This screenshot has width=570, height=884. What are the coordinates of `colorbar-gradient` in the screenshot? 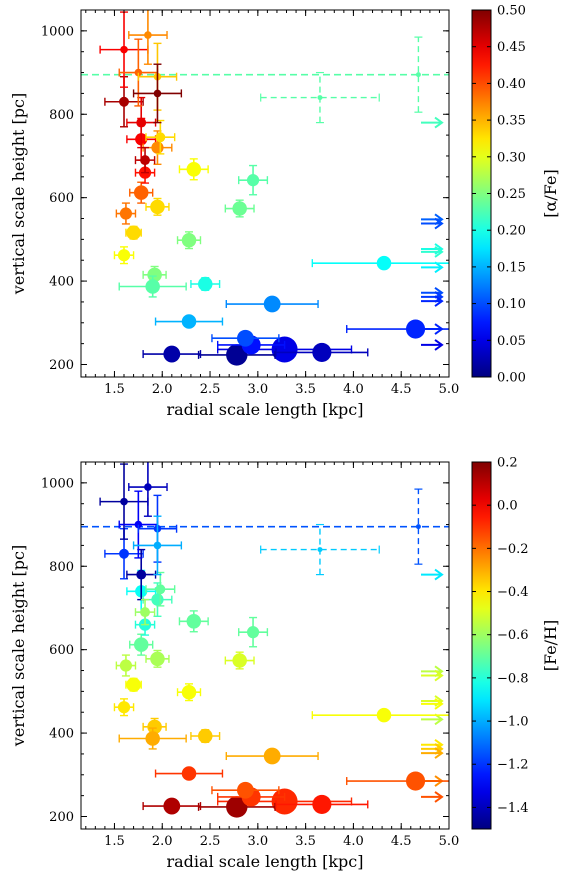 It's located at (481, 645).